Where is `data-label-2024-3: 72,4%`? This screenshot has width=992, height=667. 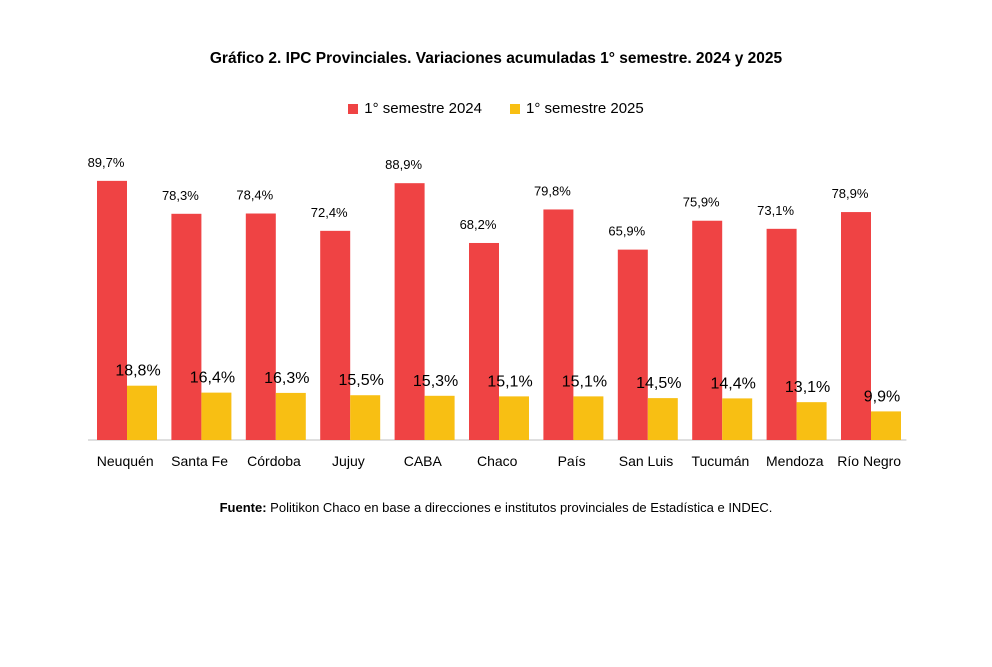
data-label-2024-3: 72,4% is located at coordinates (329, 212).